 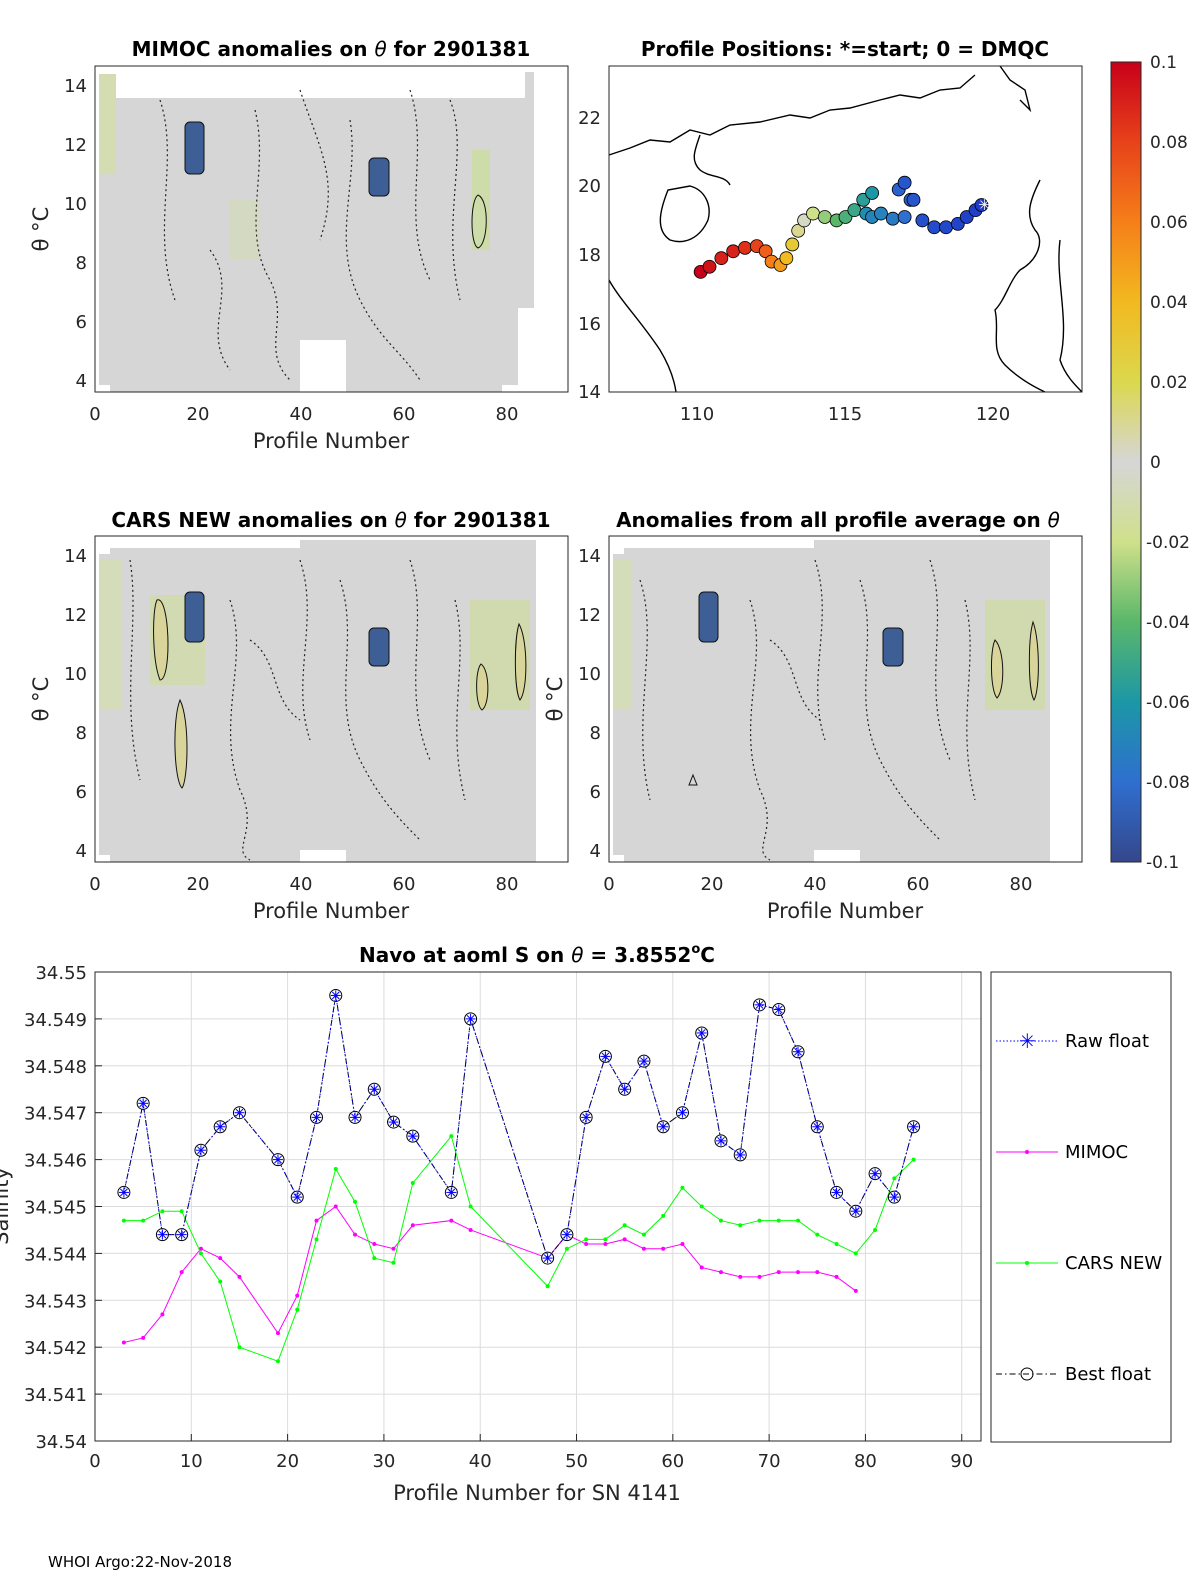 I want to click on y-tick: 34.544, so click(x=55, y=1254).